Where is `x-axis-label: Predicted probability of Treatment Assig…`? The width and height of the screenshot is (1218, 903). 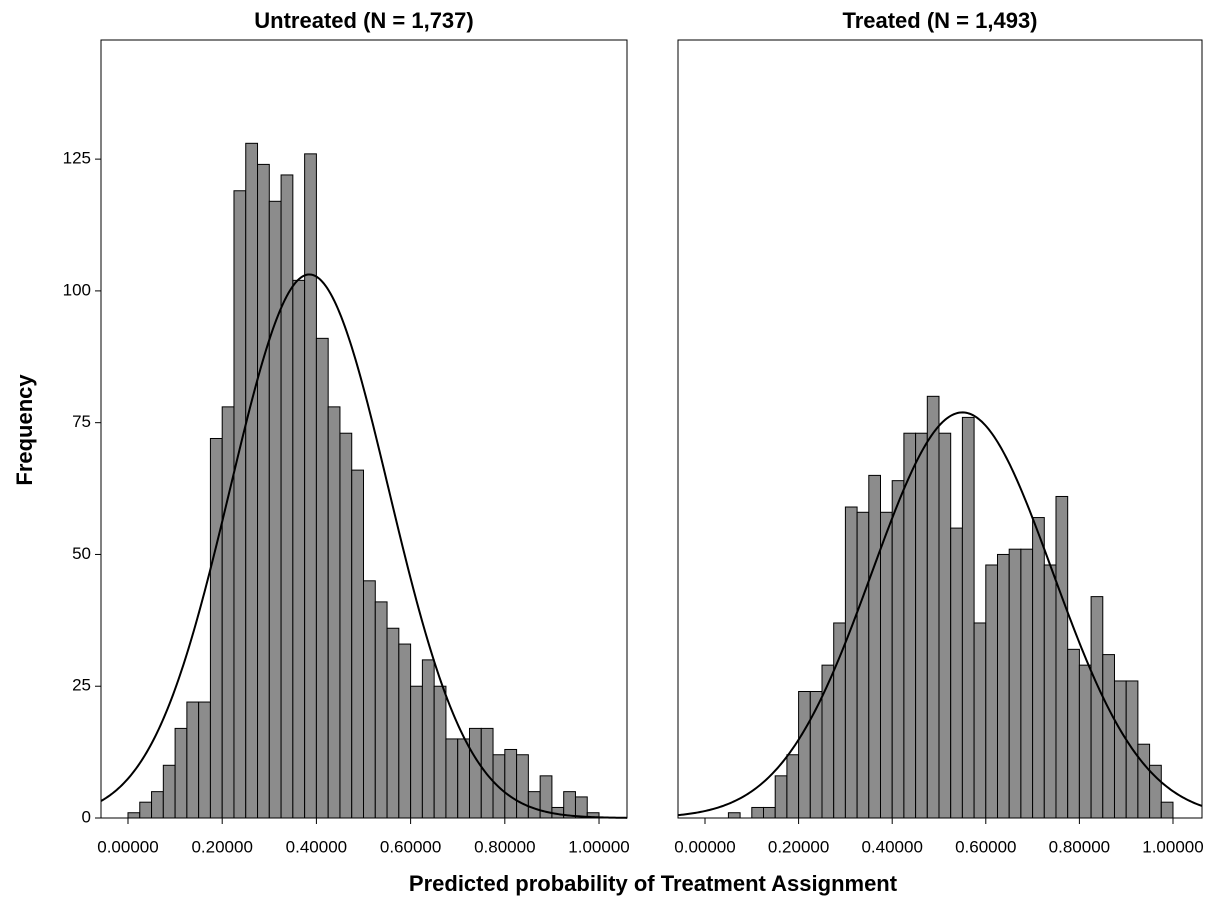 x-axis-label: Predicted probability of Treatment Assig… is located at coordinates (653, 883).